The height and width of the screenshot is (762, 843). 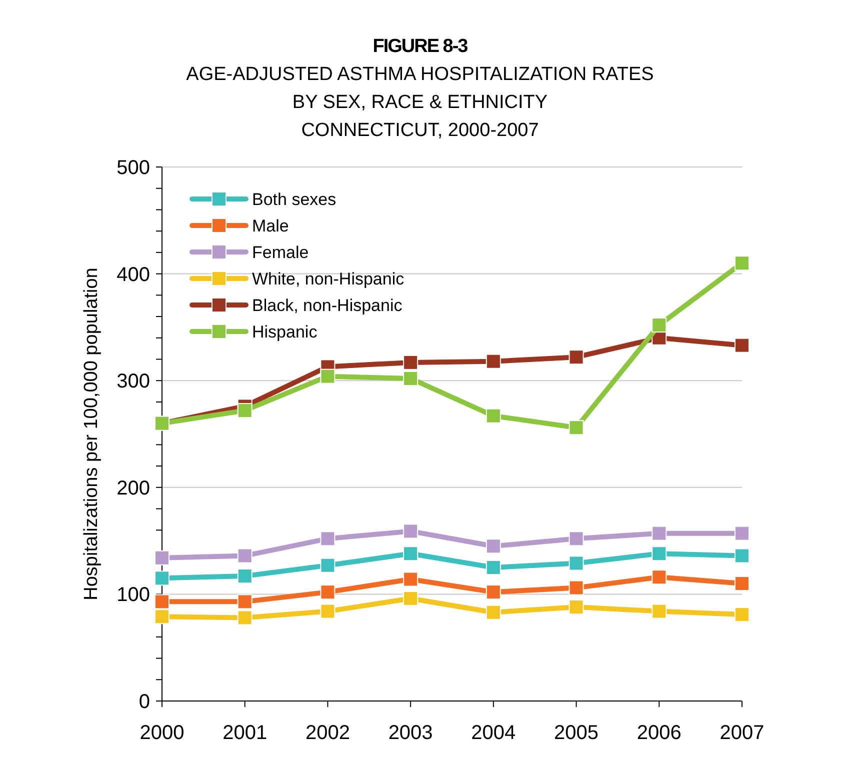 I want to click on legend-label: Hispanic, so click(x=285, y=332).